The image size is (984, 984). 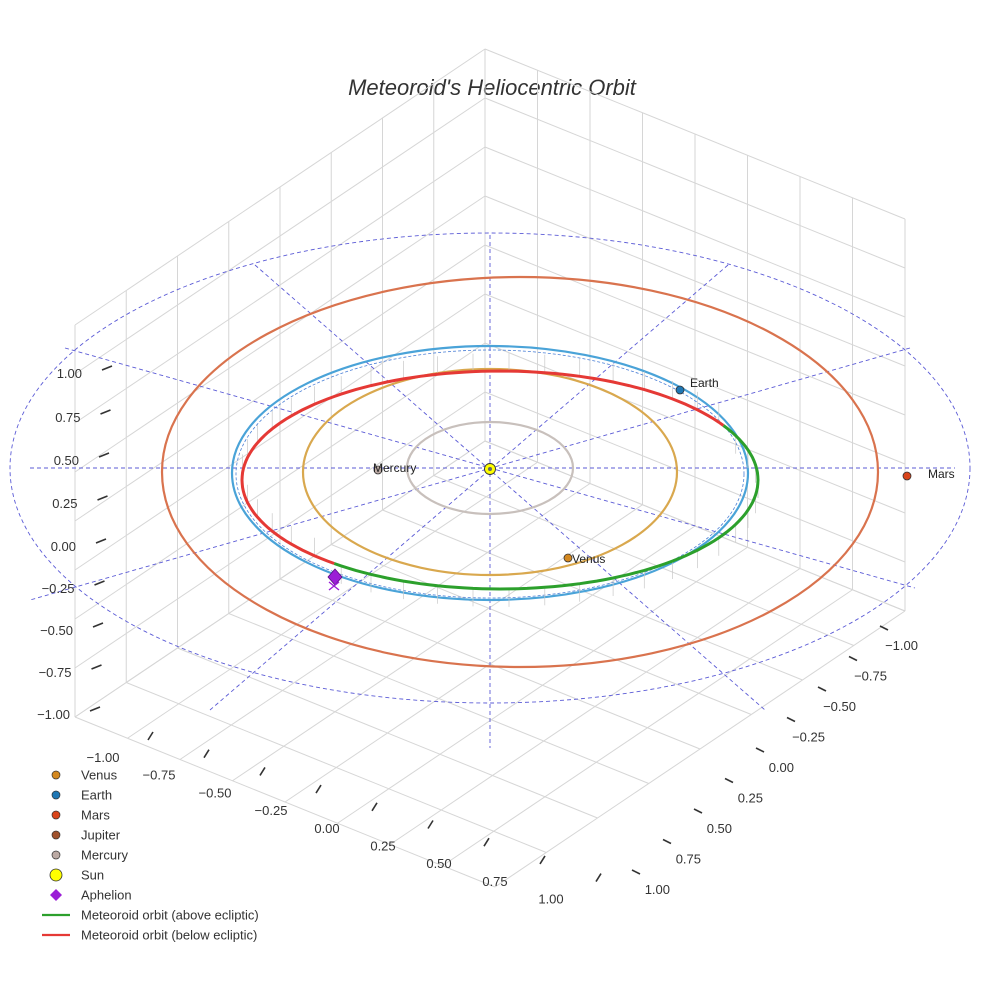 I want to click on z-tick-label: 0.00, so click(x=63, y=546).